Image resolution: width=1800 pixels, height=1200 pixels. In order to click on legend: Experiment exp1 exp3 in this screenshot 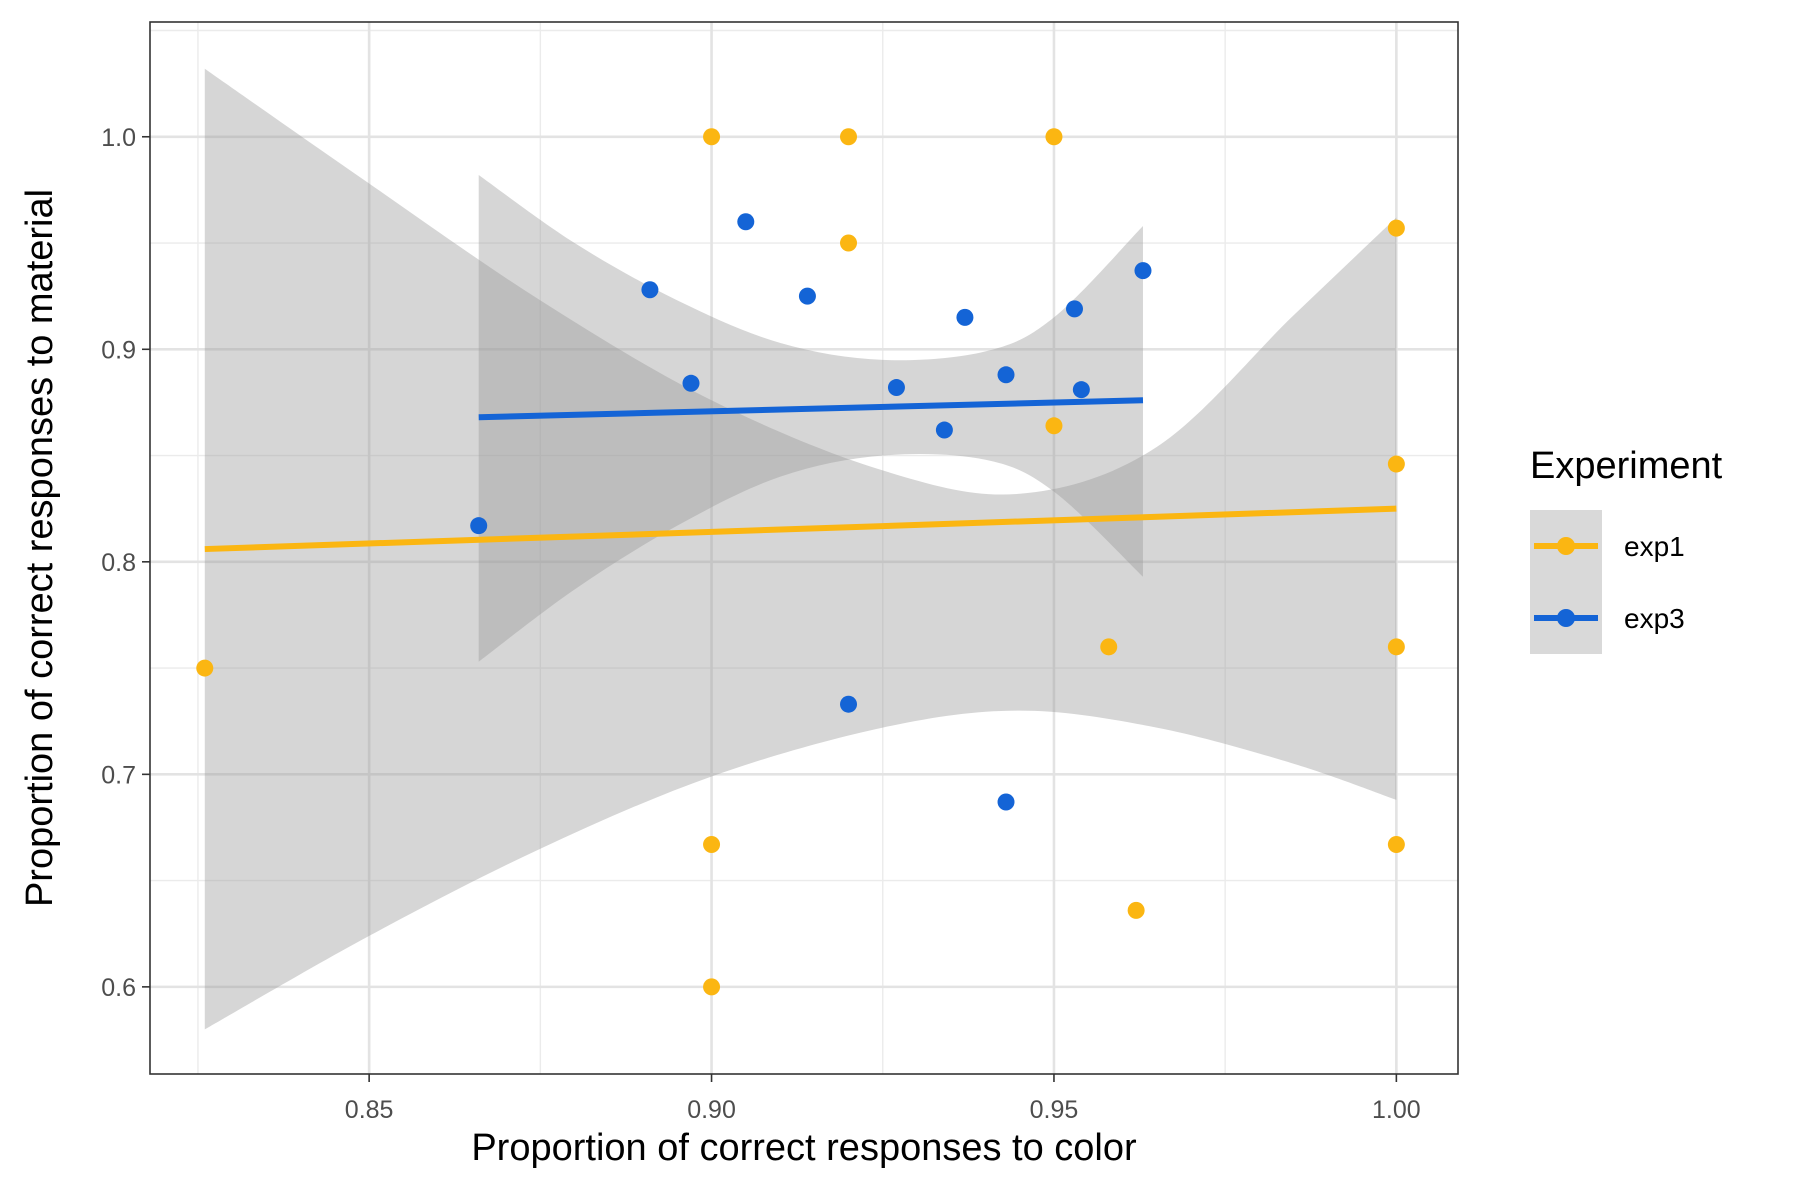, I will do `click(1626, 549)`.